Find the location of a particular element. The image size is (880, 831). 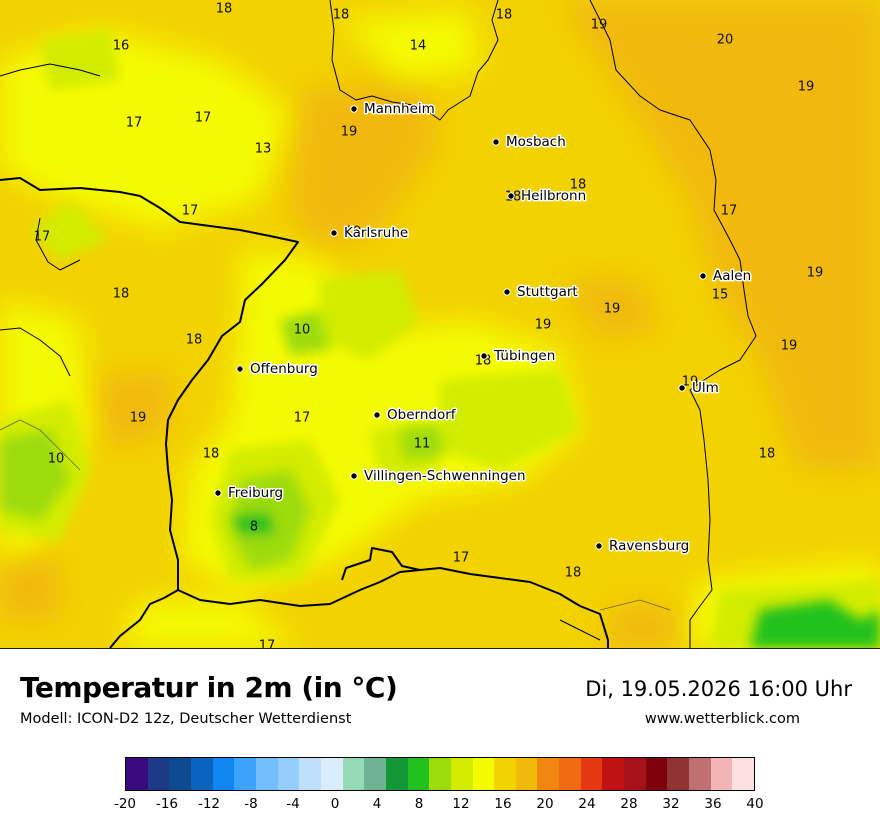

temperature-value: 15 is located at coordinates (720, 295).